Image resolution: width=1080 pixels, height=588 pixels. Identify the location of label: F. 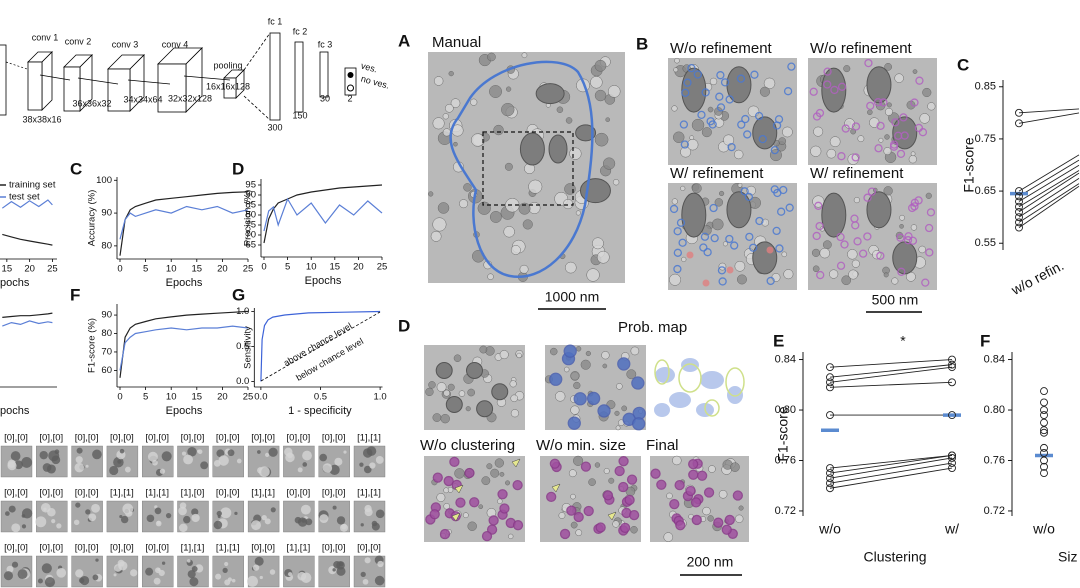
(985, 340).